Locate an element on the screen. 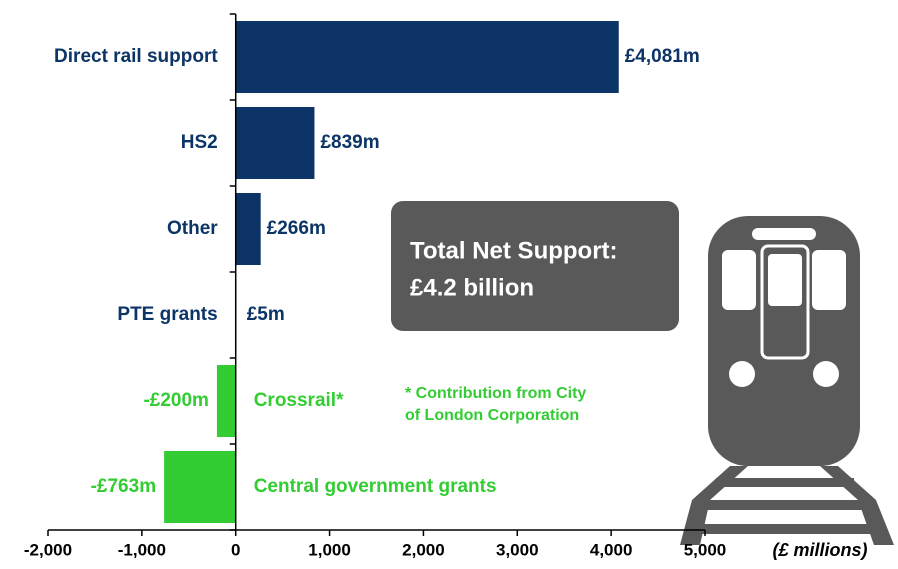 The width and height of the screenshot is (898, 569). category-label: Central government grants is located at coordinates (375, 486).